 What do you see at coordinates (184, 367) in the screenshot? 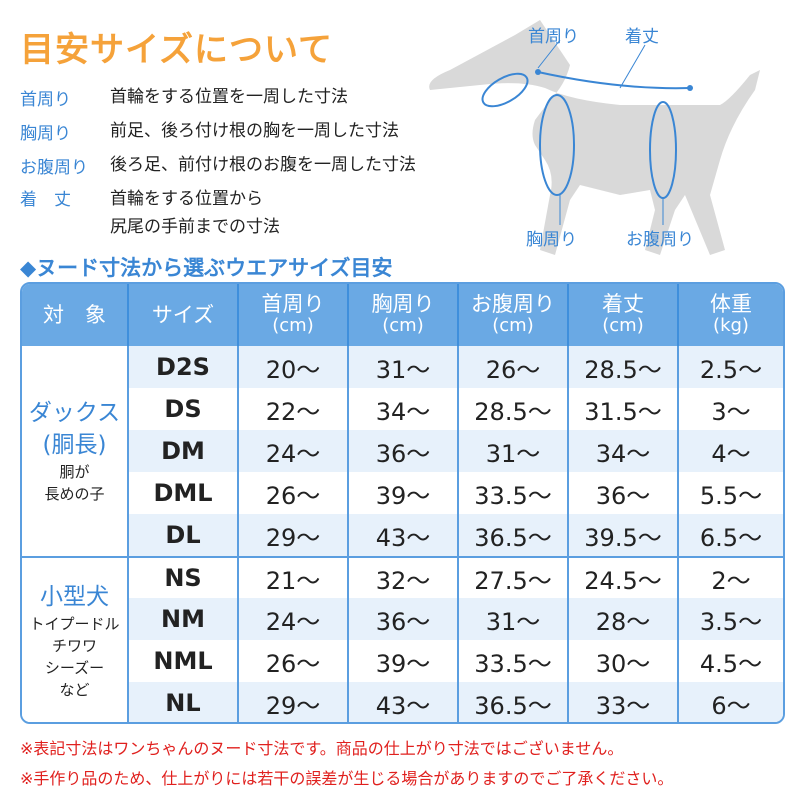
I see `size-cell: D2S` at bounding box center [184, 367].